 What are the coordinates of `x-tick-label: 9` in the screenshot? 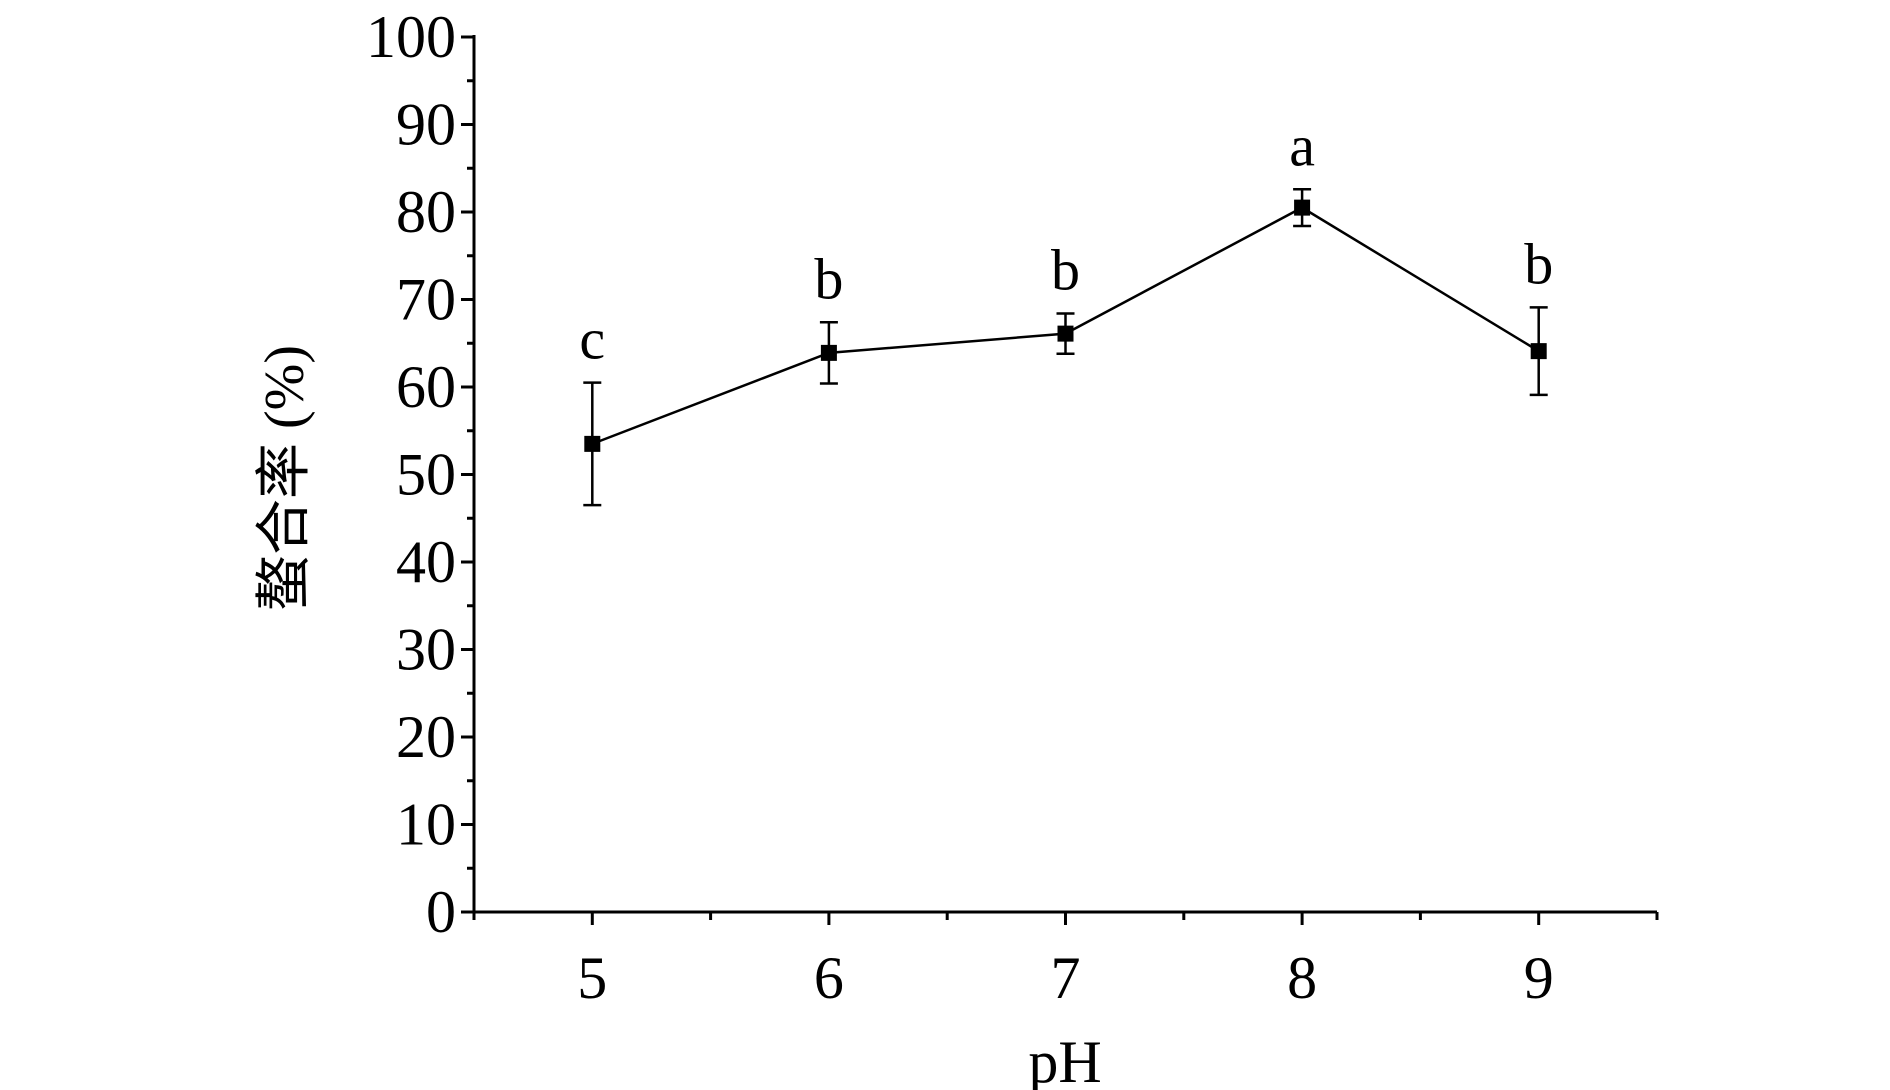 It's located at (1539, 978).